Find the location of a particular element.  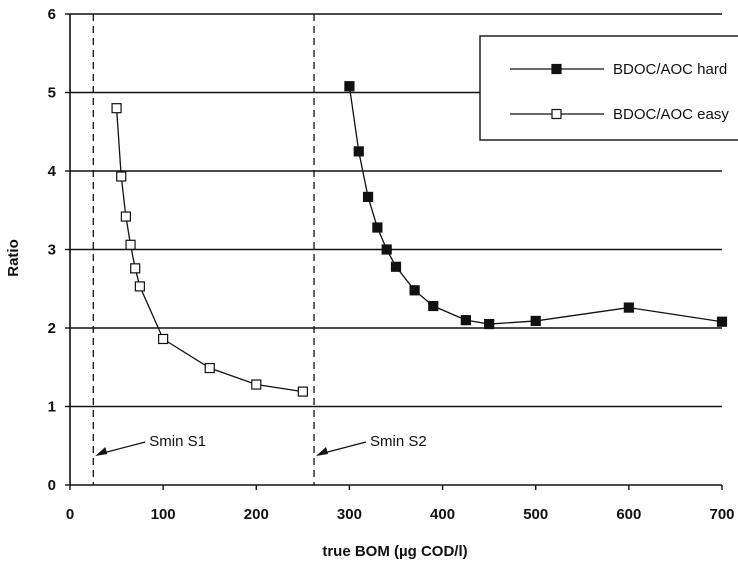

x-tick-label: 0 is located at coordinates (70, 514).